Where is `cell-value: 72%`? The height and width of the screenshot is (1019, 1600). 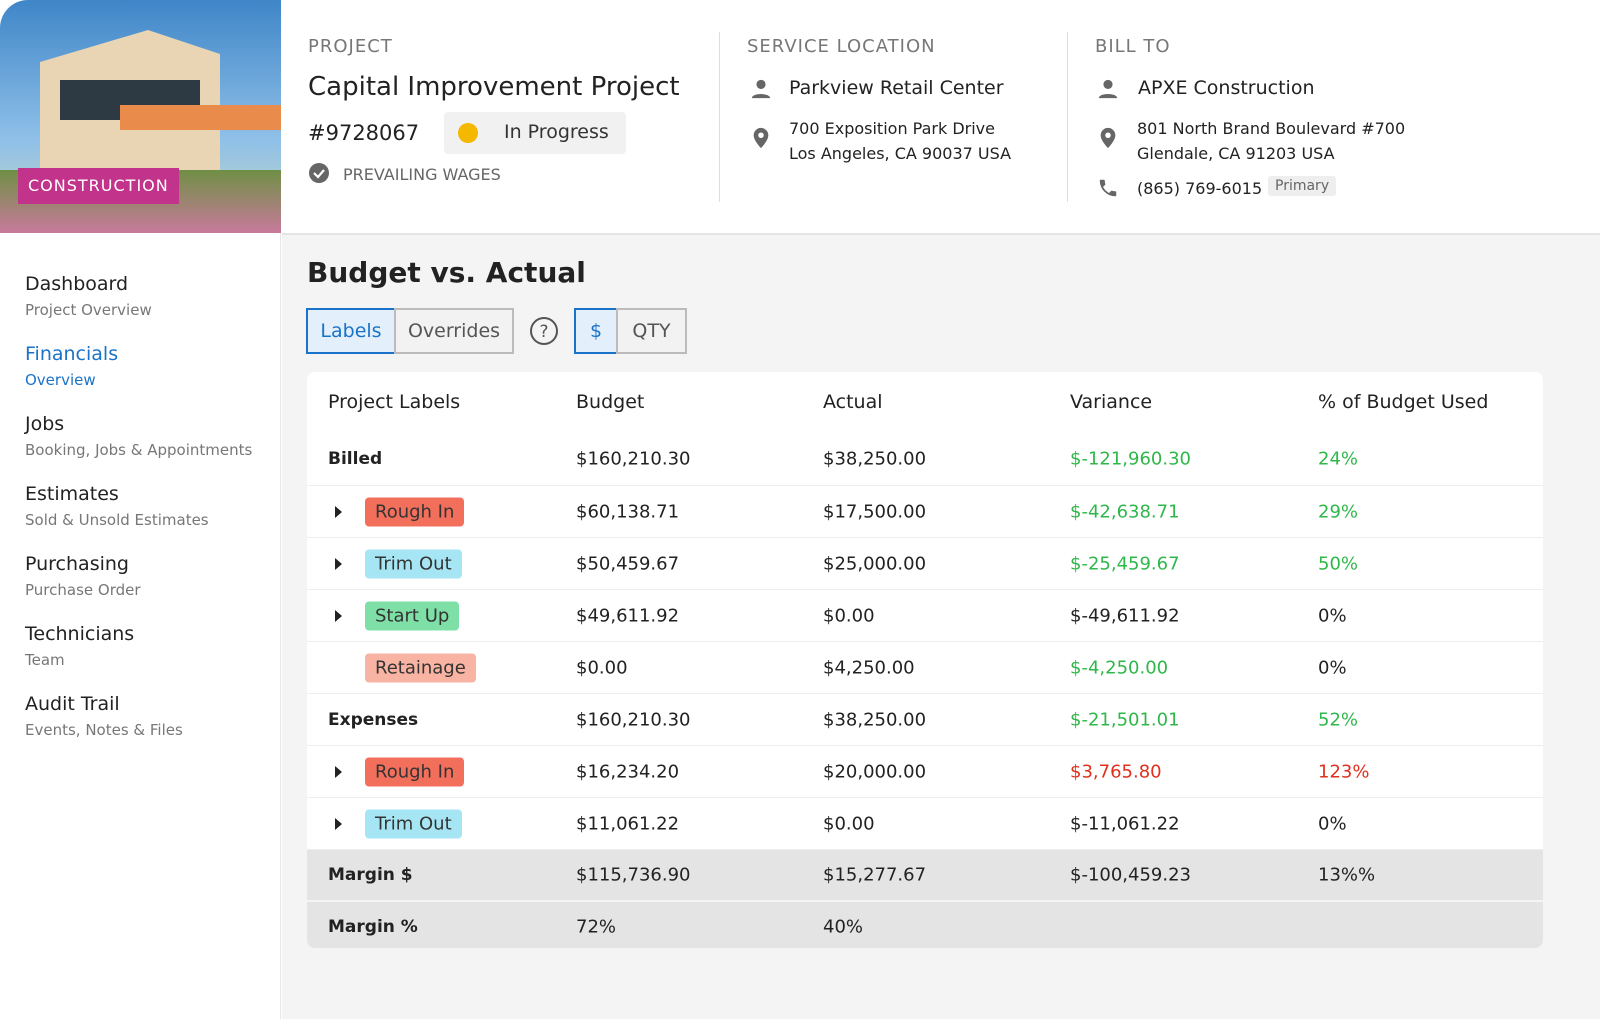 cell-value: 72% is located at coordinates (596, 927).